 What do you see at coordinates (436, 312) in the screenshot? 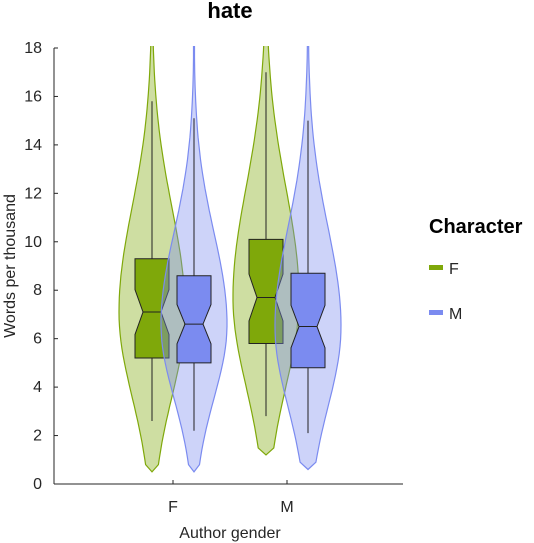
I see `legend-swatch-m` at bounding box center [436, 312].